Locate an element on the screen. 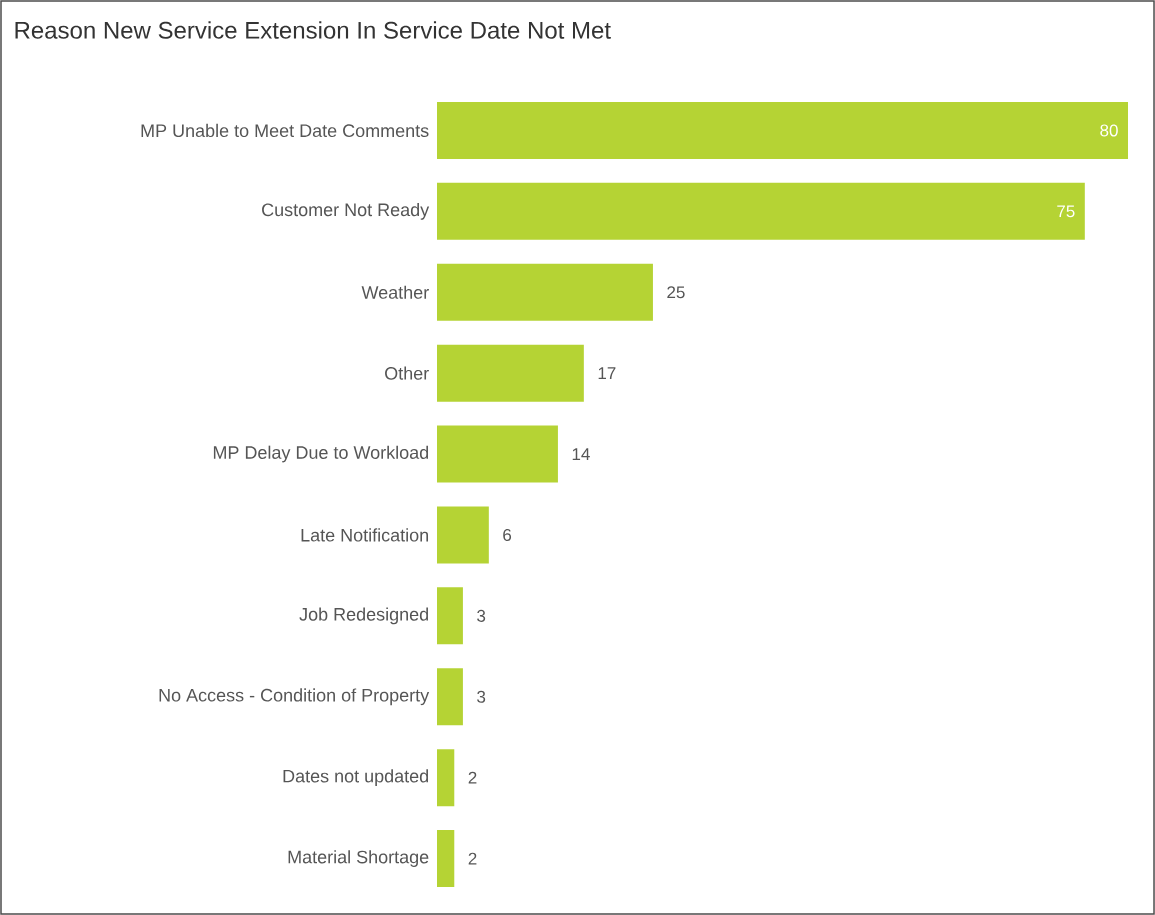 Image resolution: width=1155 pixels, height=915 pixels. data-label: 6 is located at coordinates (507, 534).